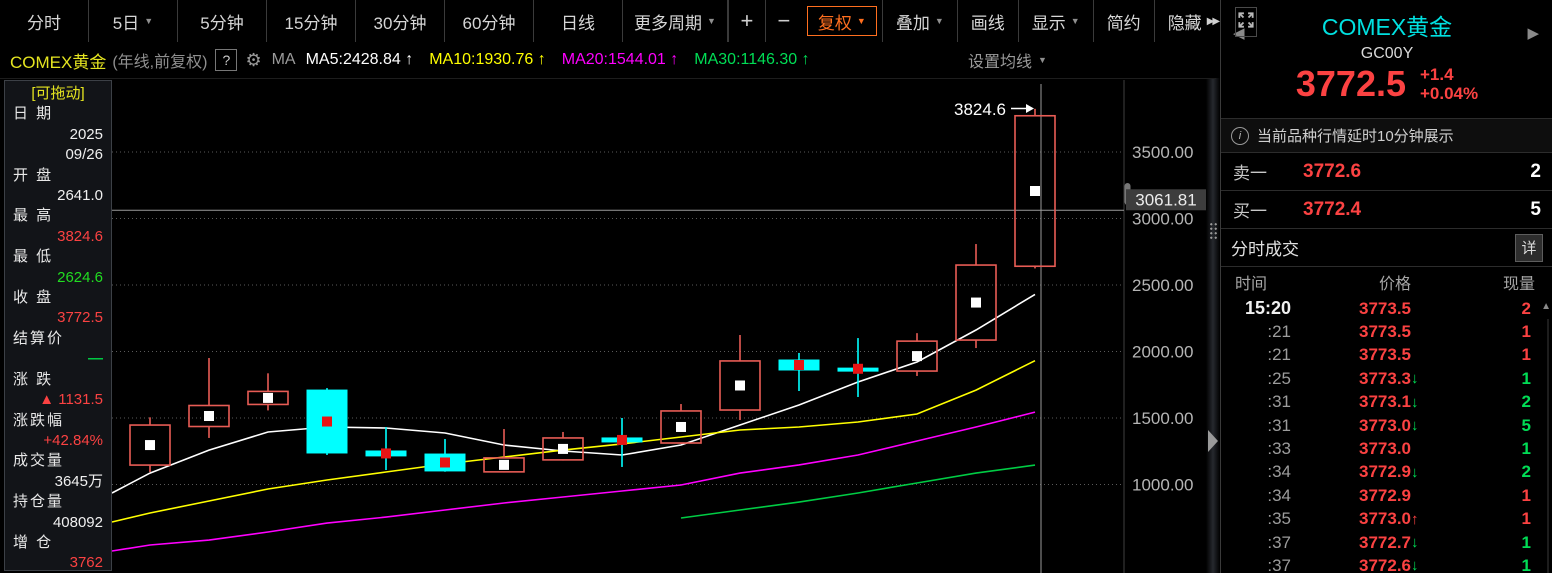 The width and height of the screenshot is (1552, 573). What do you see at coordinates (80, 318) in the screenshot?
I see `ohlc-value: 3772.5` at bounding box center [80, 318].